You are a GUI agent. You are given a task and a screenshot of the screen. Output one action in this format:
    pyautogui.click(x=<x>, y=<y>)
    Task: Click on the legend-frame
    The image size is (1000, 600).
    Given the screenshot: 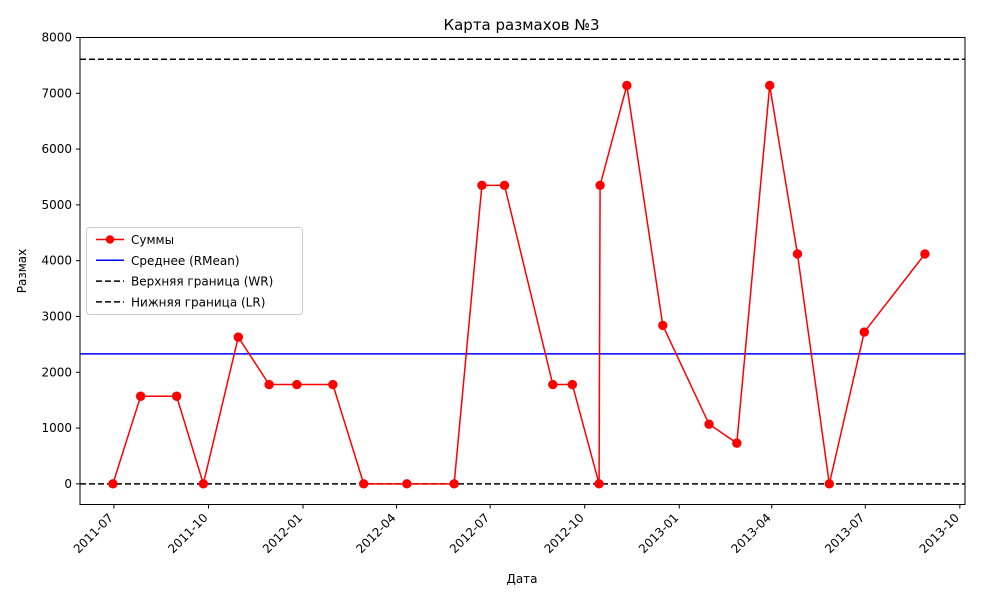 What is the action you would take?
    pyautogui.click(x=194, y=271)
    